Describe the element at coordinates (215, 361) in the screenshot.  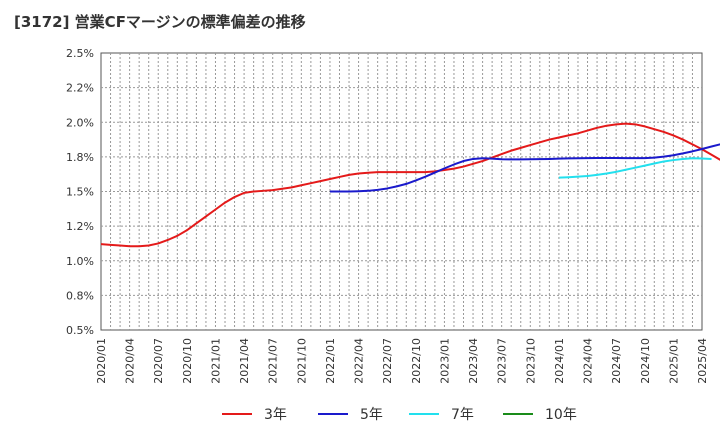
I see `x-tick-label: 2021/01` at that location.